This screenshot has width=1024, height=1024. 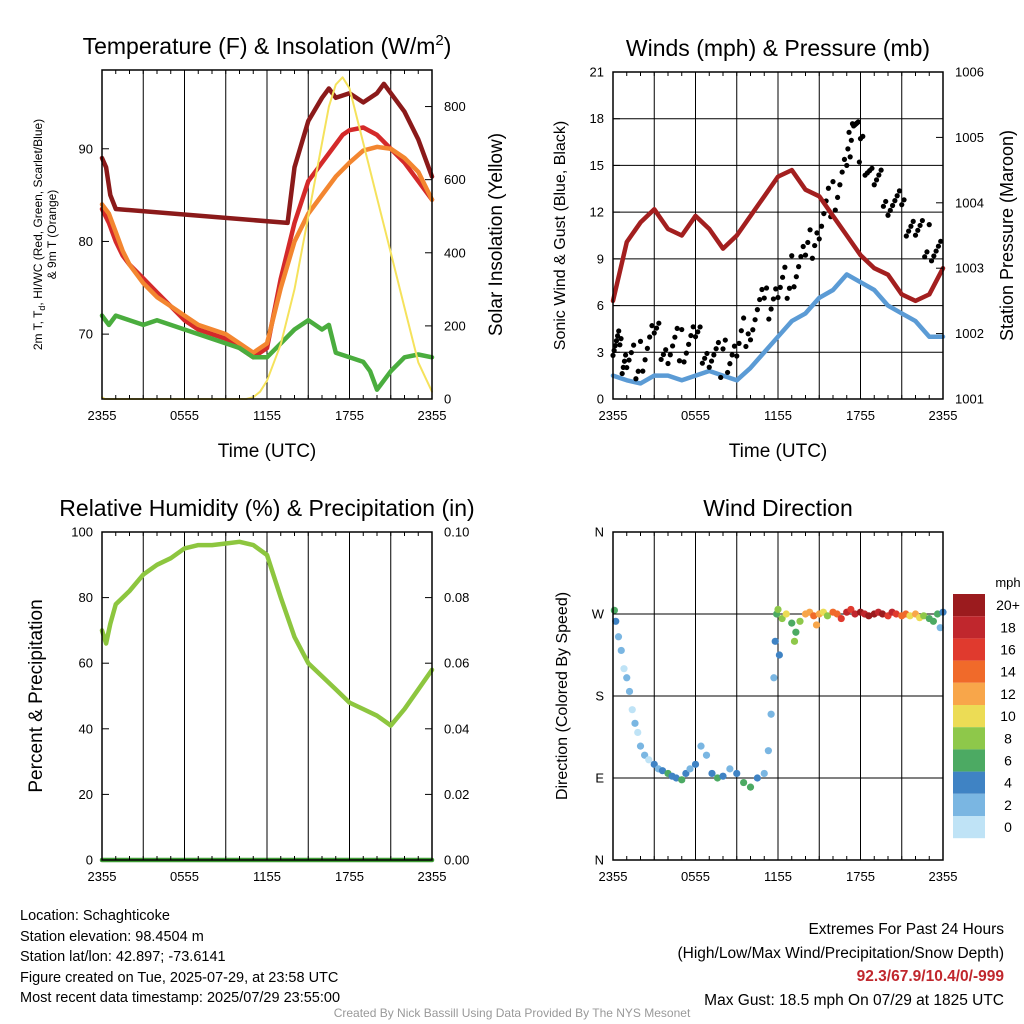 What do you see at coordinates (600, 305) in the screenshot?
I see `y-tick-label: 6` at bounding box center [600, 305].